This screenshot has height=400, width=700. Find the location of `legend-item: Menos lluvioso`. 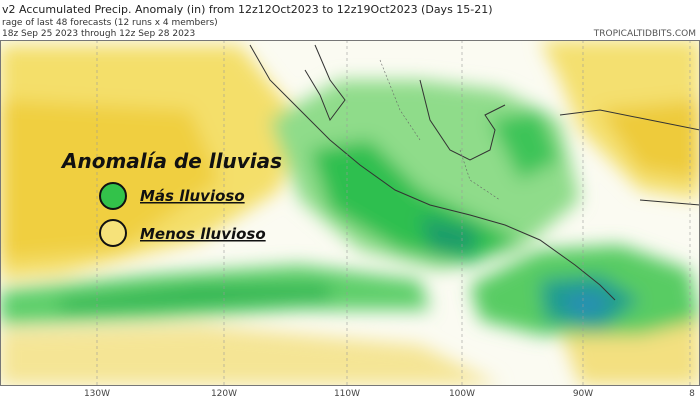

legend-item: Menos lluvioso is located at coordinates (203, 234).